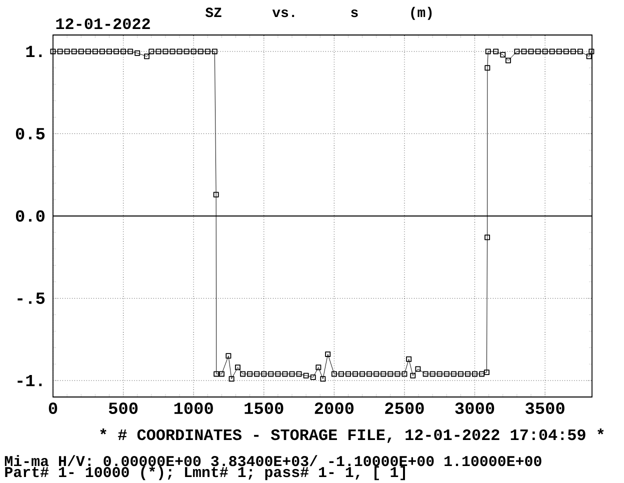  What do you see at coordinates (318, 13) in the screenshot?
I see `chart-title: SZ vs. s (m)` at bounding box center [318, 13].